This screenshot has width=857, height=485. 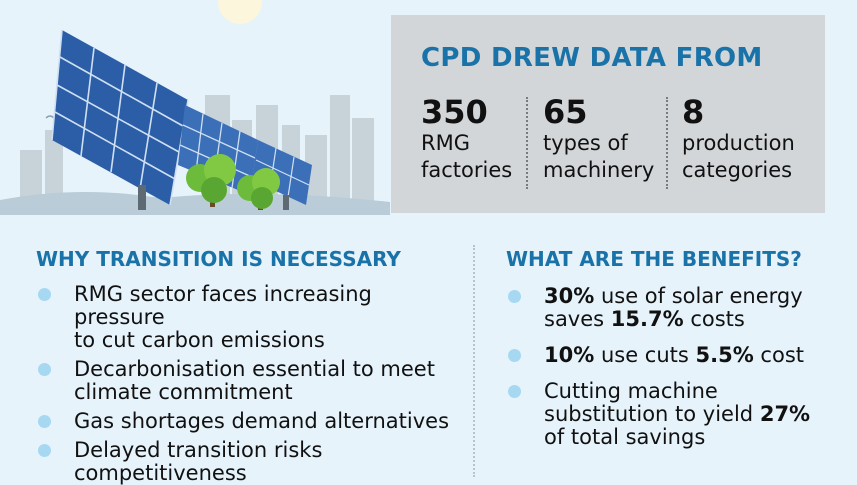 What do you see at coordinates (785, 414) in the screenshot?
I see `highlight-value: 27%` at bounding box center [785, 414].